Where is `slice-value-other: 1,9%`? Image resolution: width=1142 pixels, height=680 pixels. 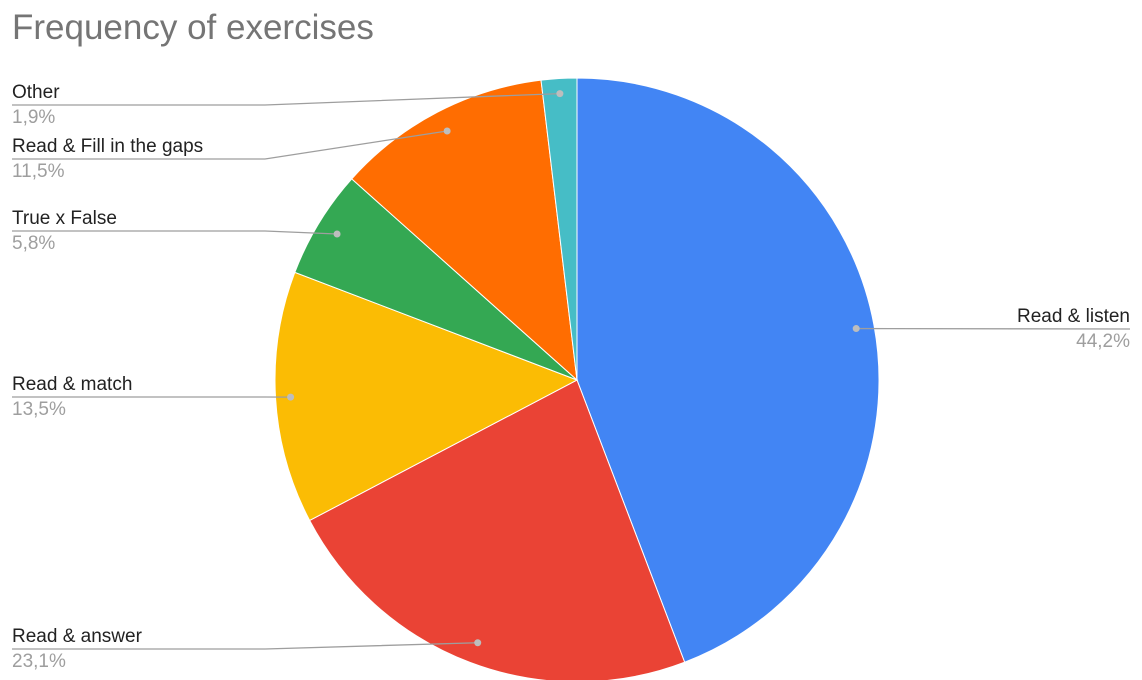 slice-value-other: 1,9% is located at coordinates (33, 117).